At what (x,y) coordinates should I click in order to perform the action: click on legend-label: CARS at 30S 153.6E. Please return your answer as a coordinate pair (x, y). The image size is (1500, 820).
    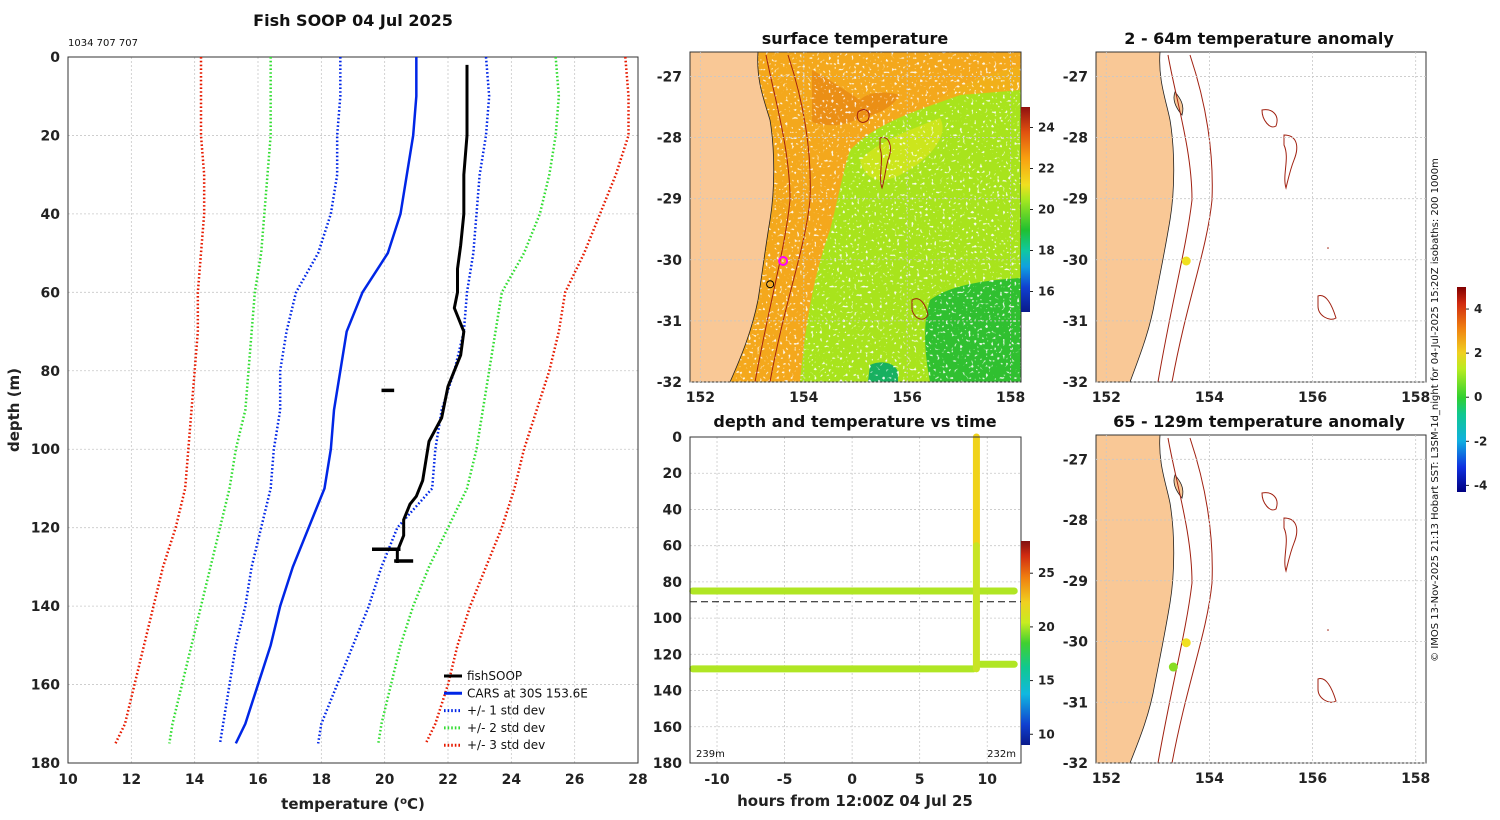
    Looking at the image, I should click on (527, 693).